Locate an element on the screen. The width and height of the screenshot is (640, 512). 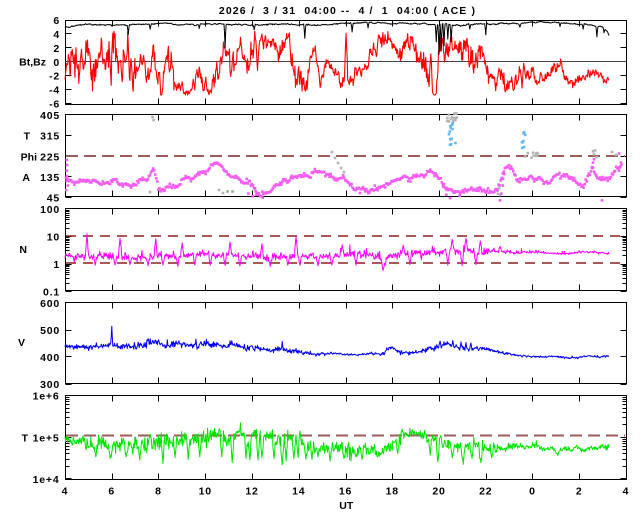
svg-text: 400 is located at coordinates (50, 358).